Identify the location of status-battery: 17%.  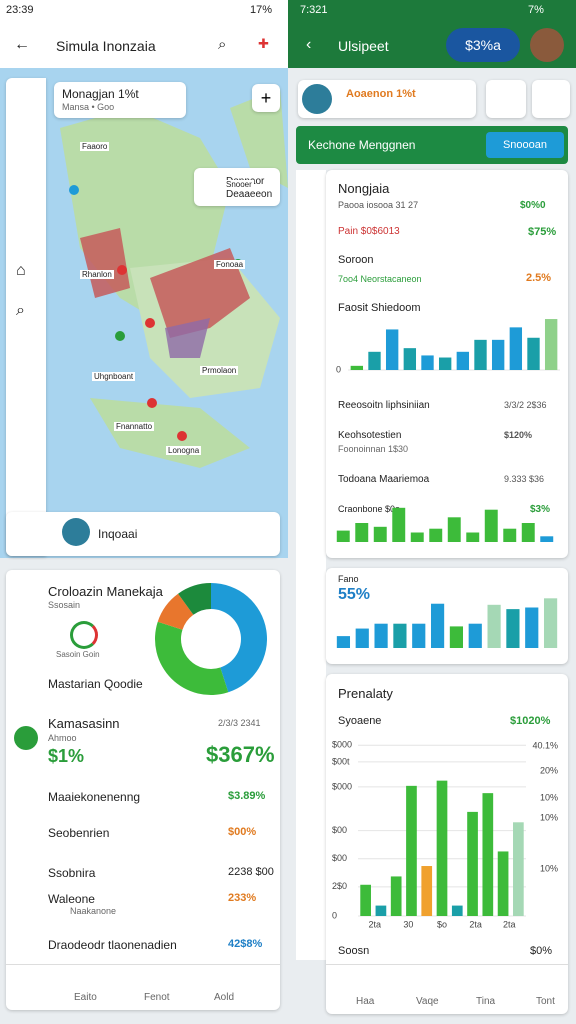
(261, 10).